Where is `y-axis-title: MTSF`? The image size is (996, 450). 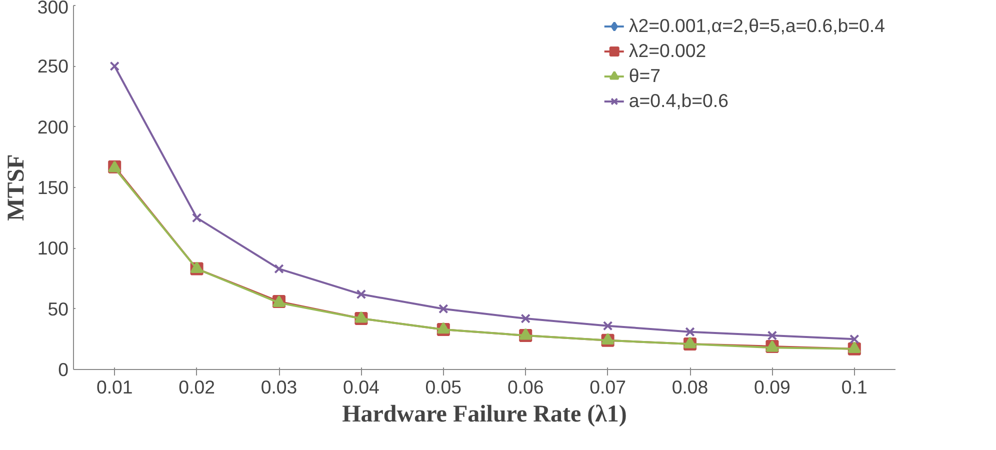 y-axis-title: MTSF is located at coordinates (16, 187).